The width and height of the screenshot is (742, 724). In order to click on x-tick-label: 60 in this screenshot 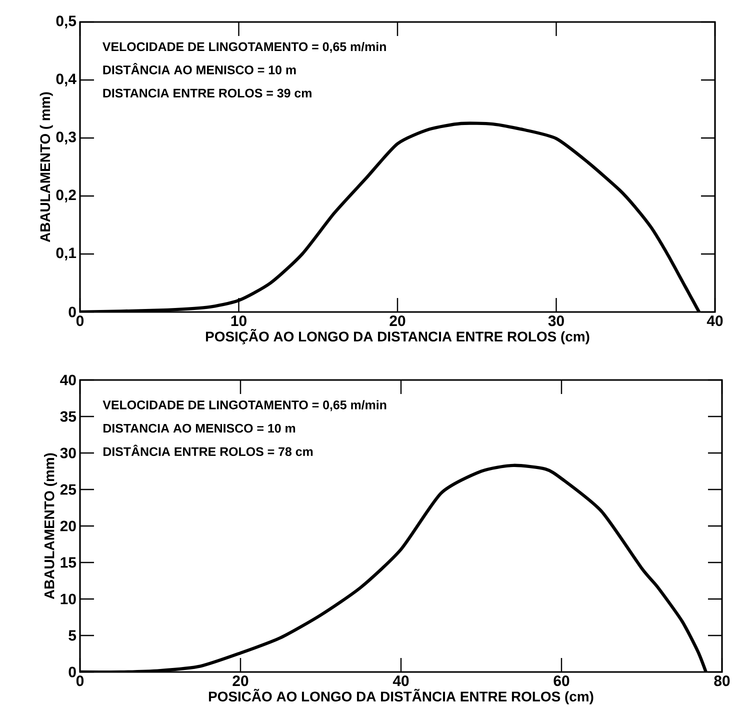, I will do `click(562, 681)`.